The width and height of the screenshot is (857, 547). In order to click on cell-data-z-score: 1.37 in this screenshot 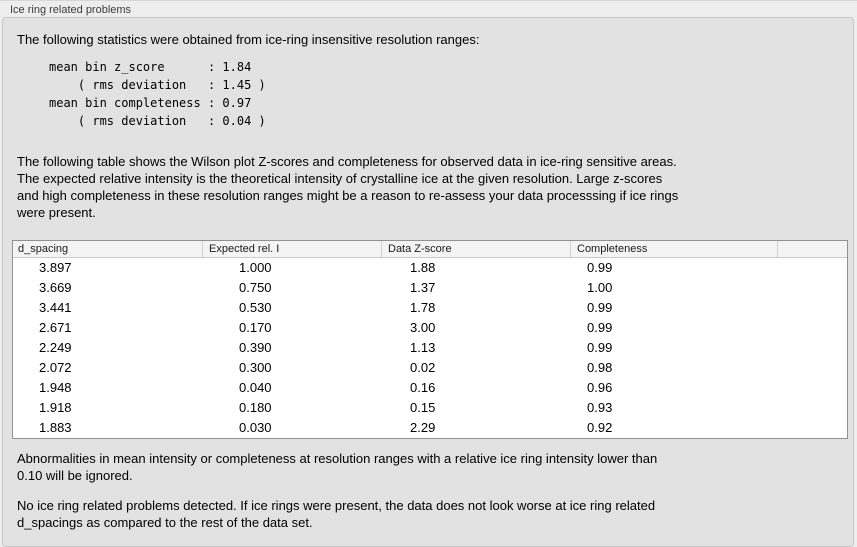, I will do `click(423, 287)`.